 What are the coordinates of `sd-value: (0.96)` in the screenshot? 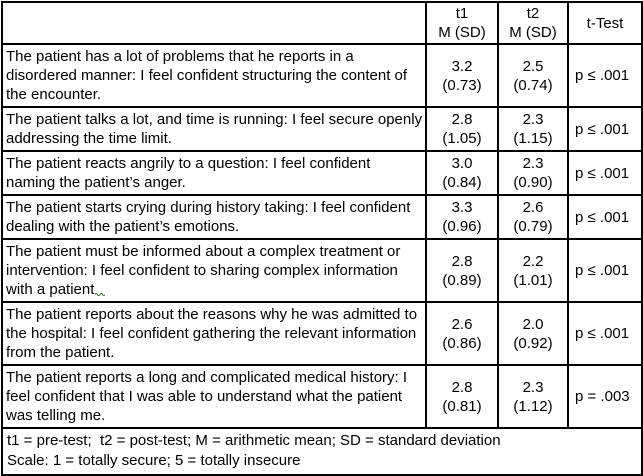 It's located at (462, 226).